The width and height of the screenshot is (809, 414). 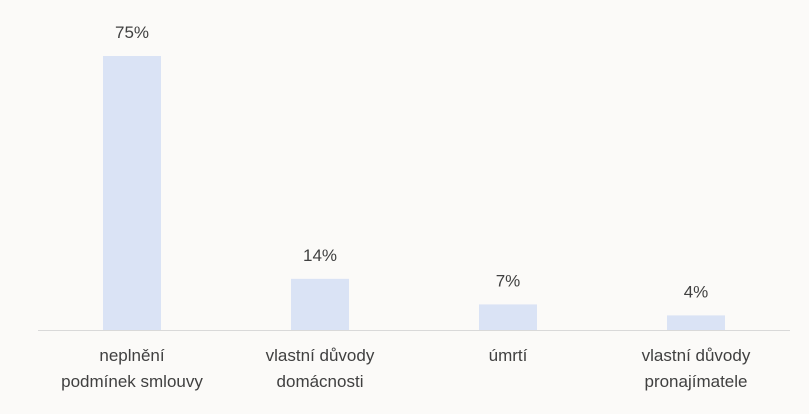 I want to click on value-label: 75%, so click(x=132, y=32).